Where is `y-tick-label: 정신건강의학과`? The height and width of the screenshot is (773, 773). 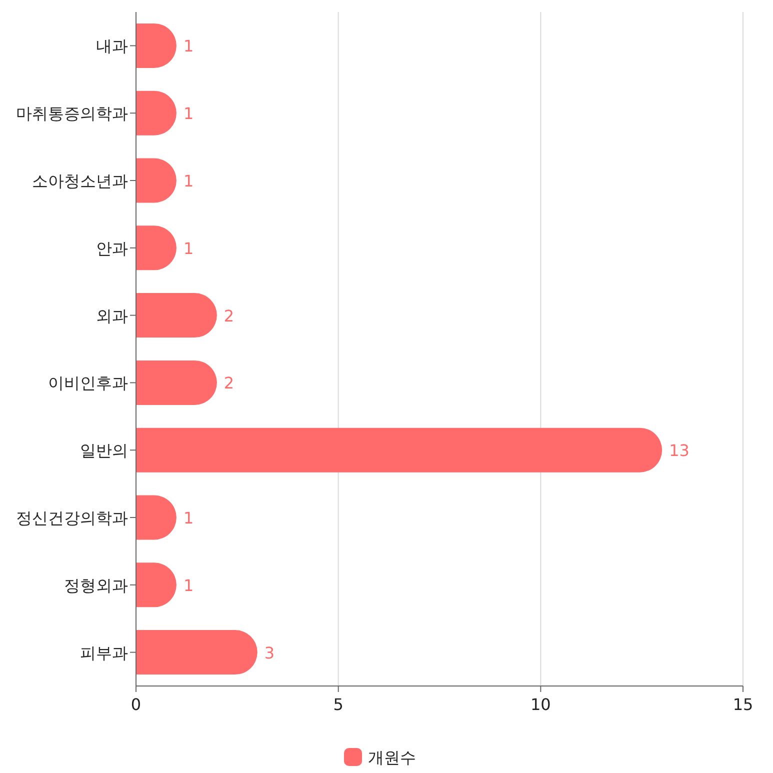
y-tick-label: 정신건강의학과 is located at coordinates (72, 518).